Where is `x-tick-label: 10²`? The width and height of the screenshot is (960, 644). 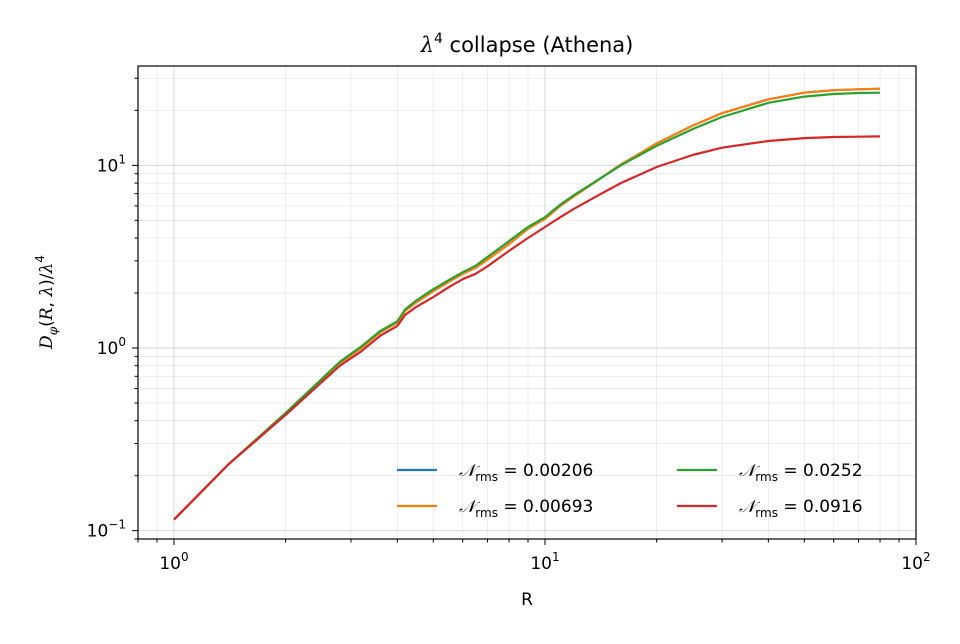 x-tick-label: 10² is located at coordinates (915, 562).